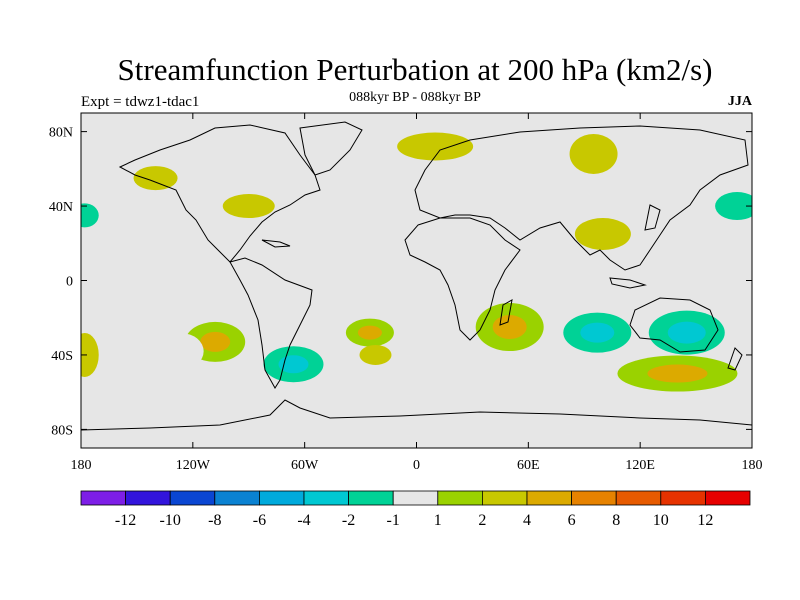 This screenshot has width=800, height=600. I want to click on experiment-label: Expt = tdwz1-tdac1, so click(140, 102).